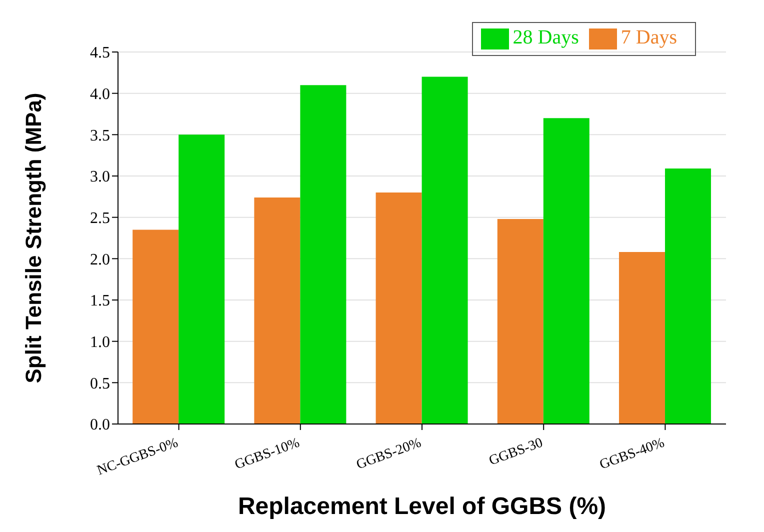 The height and width of the screenshot is (532, 764). What do you see at coordinates (100, 219) in the screenshot?
I see `y-tick-label: 2.5` at bounding box center [100, 219].